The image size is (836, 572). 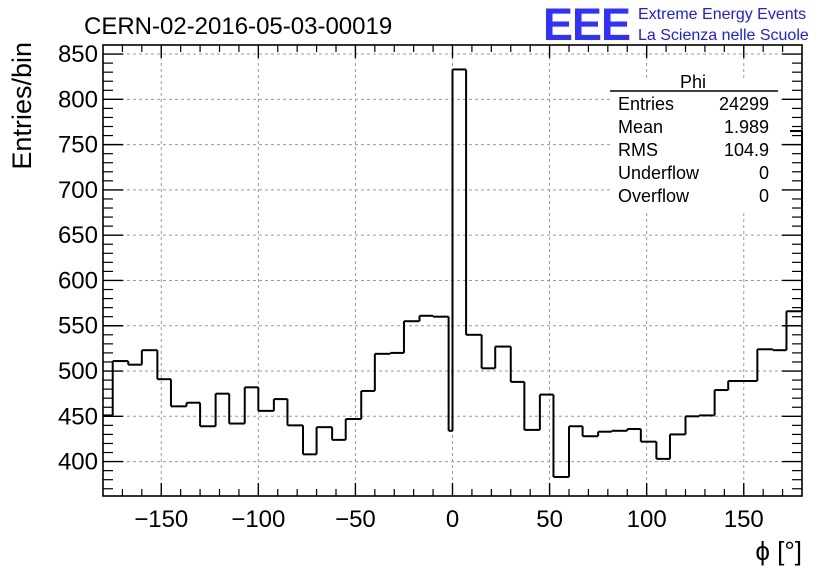 I want to click on y-tick-label: 600, so click(x=78, y=280).